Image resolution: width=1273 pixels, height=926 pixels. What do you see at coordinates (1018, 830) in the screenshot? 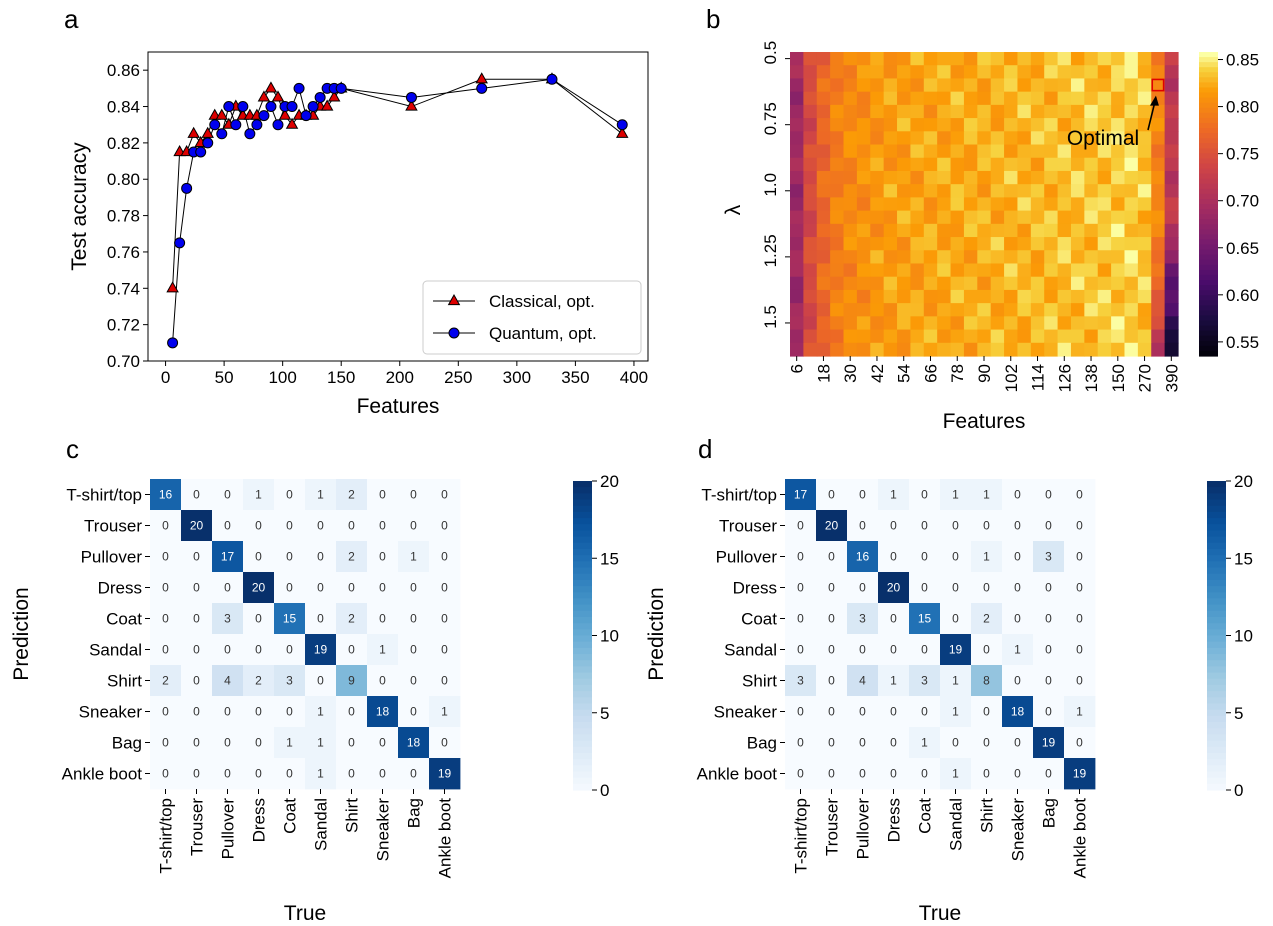
I see `x-tick-label: Sneaker` at bounding box center [1018, 830].